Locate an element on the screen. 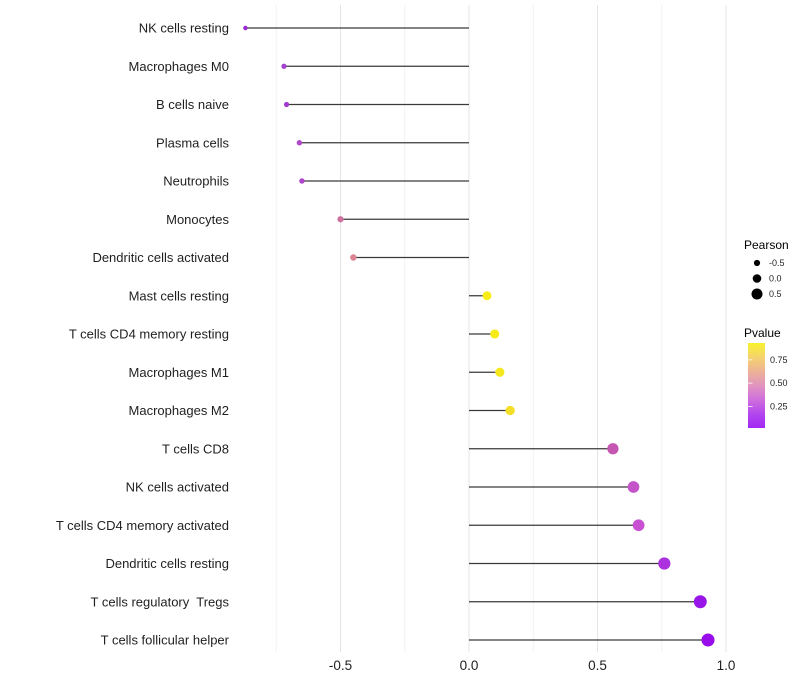  x-tick-label: 0.5 is located at coordinates (597, 665).